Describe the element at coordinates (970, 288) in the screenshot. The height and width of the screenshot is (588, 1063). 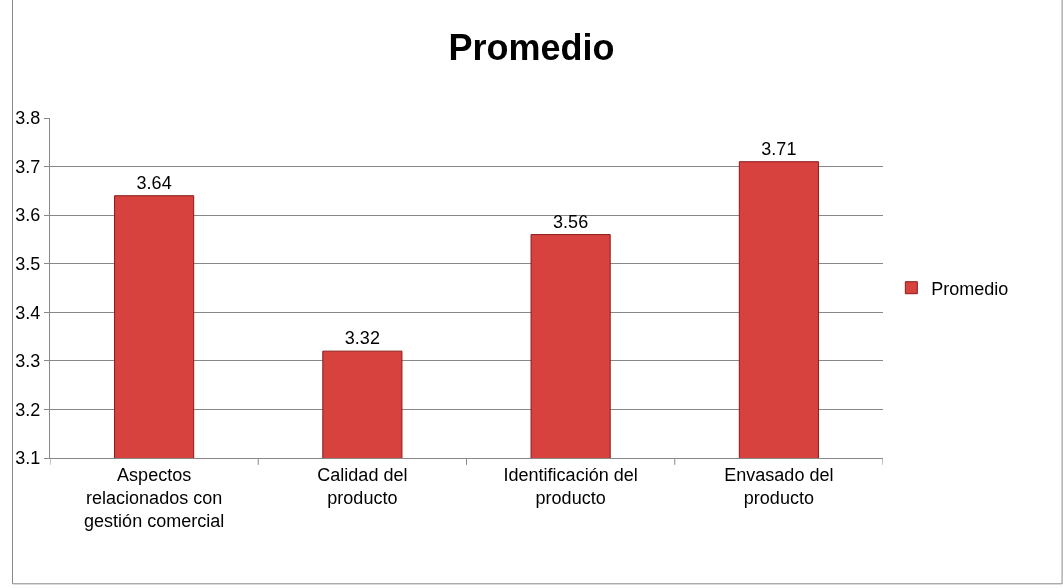
I see `legend-label: Promedio` at that location.